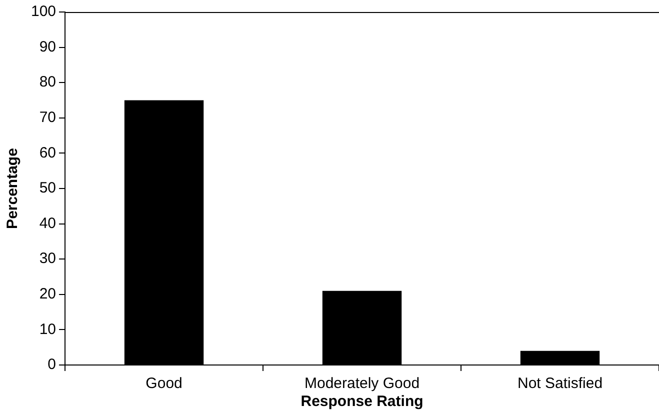 The height and width of the screenshot is (413, 659). Describe the element at coordinates (47, 47) in the screenshot. I see `y-tick-label: 90` at that location.